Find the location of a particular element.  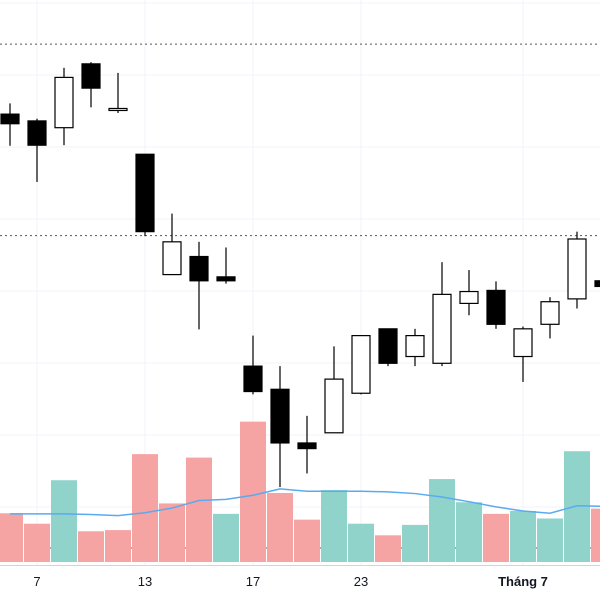

volume-ma-line is located at coordinates (305, 502).